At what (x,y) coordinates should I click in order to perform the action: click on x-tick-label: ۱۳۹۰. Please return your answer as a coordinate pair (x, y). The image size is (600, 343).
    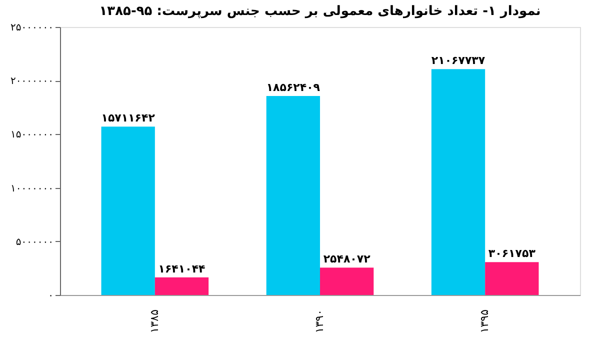
    Looking at the image, I should click on (319, 322).